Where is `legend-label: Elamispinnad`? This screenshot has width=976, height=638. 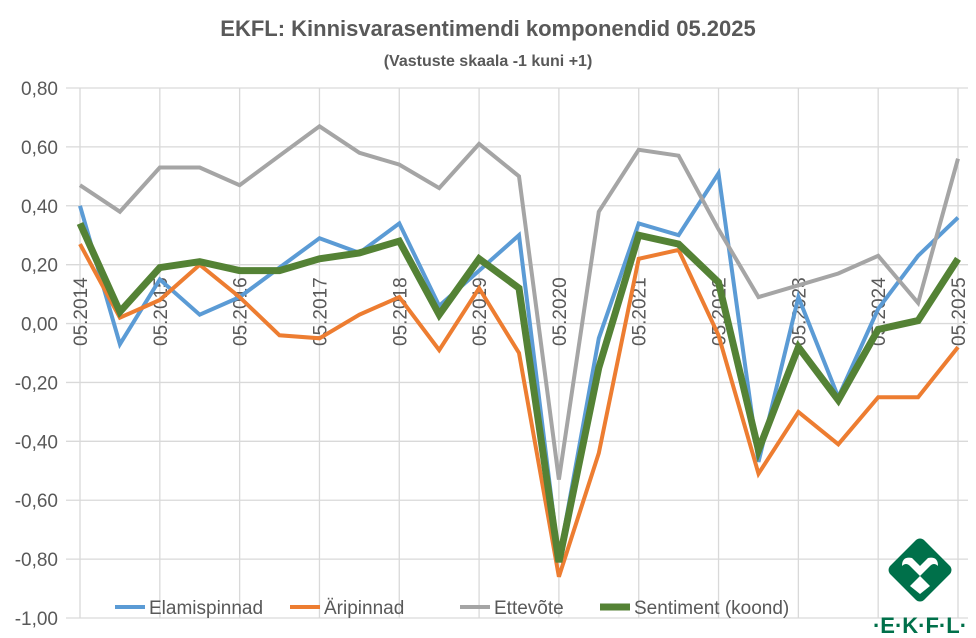
legend-label: Elamispinnad is located at coordinates (206, 608).